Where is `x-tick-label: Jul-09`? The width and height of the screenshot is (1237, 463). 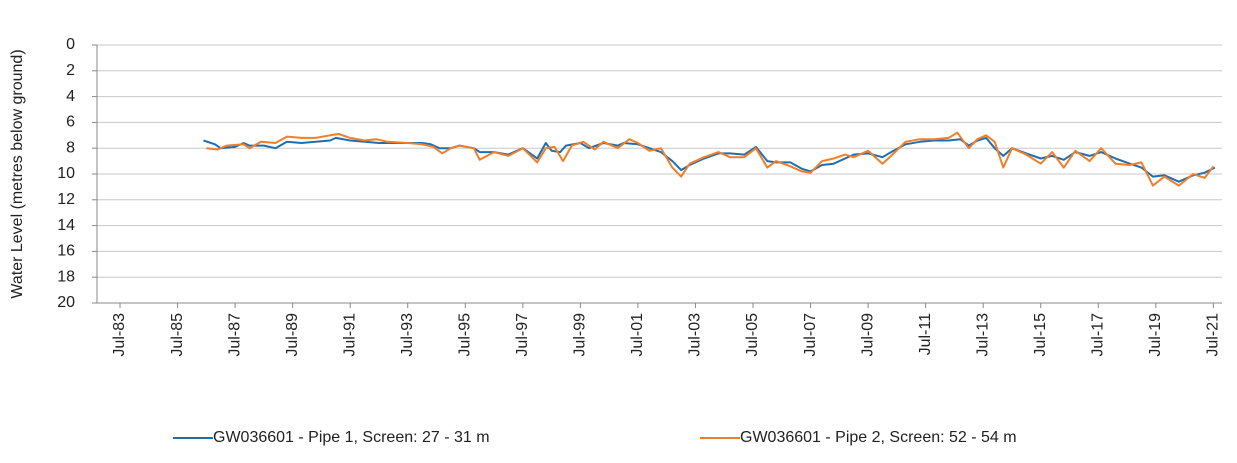 x-tick-label: Jul-09 is located at coordinates (867, 335).